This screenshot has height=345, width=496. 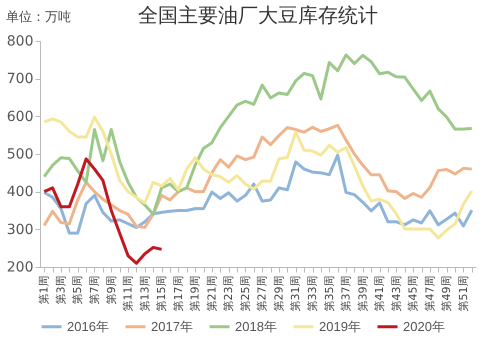 I want to click on legend-label: 2017年, so click(x=172, y=326).